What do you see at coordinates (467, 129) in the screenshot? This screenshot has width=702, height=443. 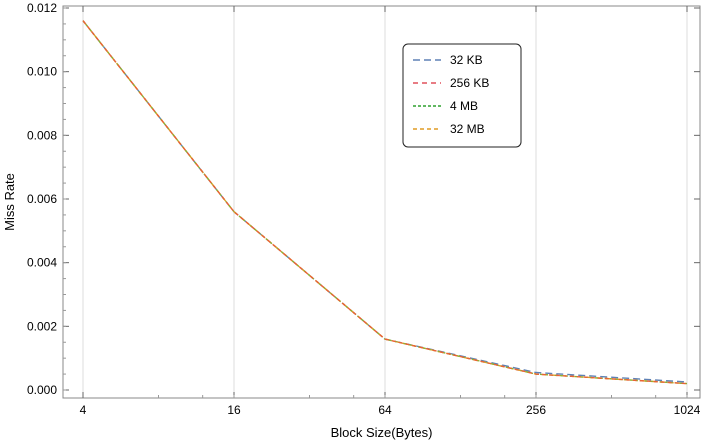 I see `legend-label: 32 MB` at bounding box center [467, 129].